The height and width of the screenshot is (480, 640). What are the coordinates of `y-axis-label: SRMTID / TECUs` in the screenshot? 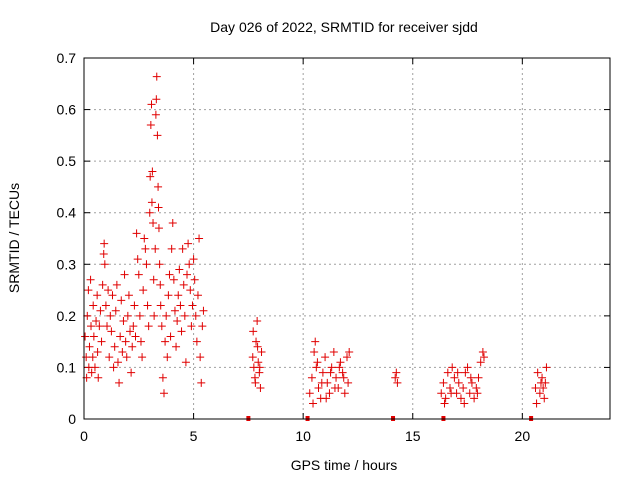 It's located at (14, 238).